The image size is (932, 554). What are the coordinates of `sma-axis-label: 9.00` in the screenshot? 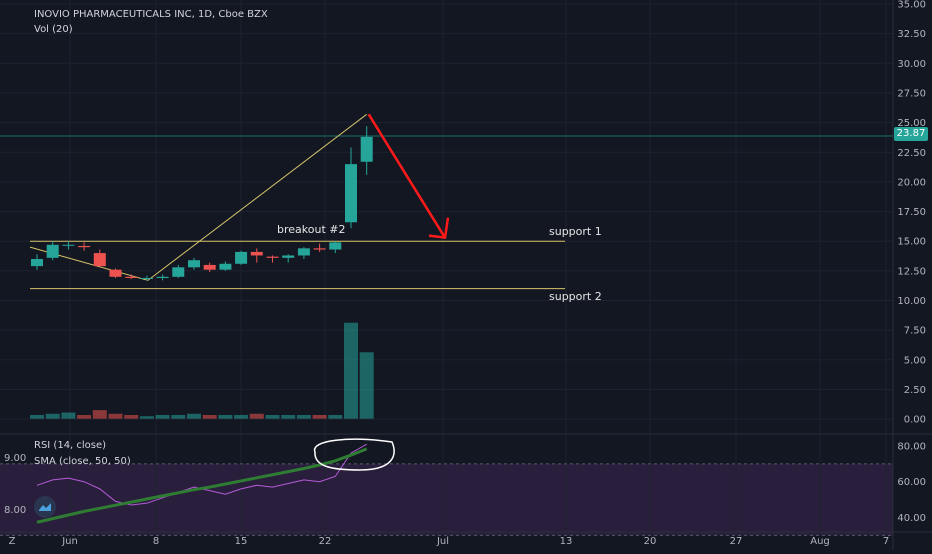 It's located at (15, 458).